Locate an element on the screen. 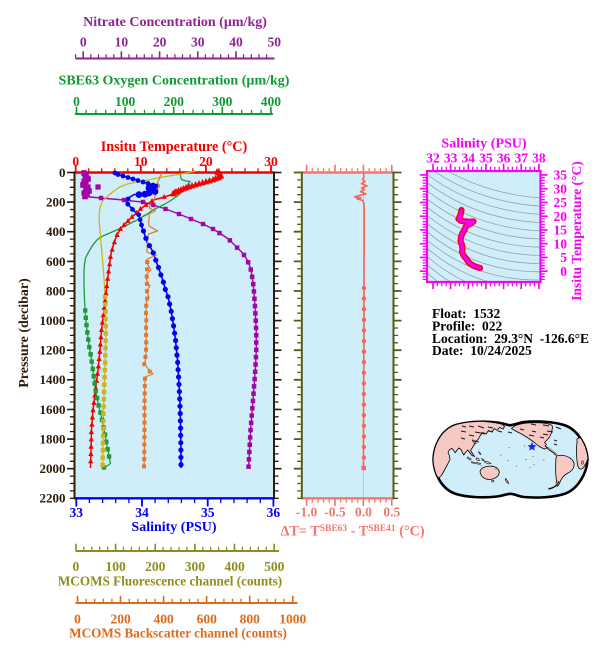 Image resolution: width=609 pixels, height=663 pixels. svg-text: 500 is located at coordinates (274, 566).